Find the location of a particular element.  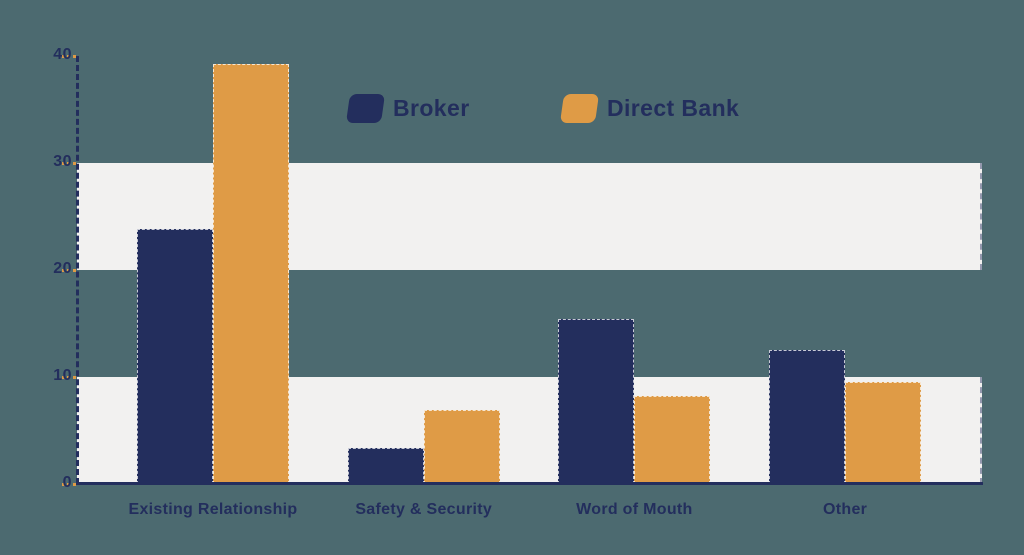

x-axis-label-4: Other is located at coordinates (845, 509).